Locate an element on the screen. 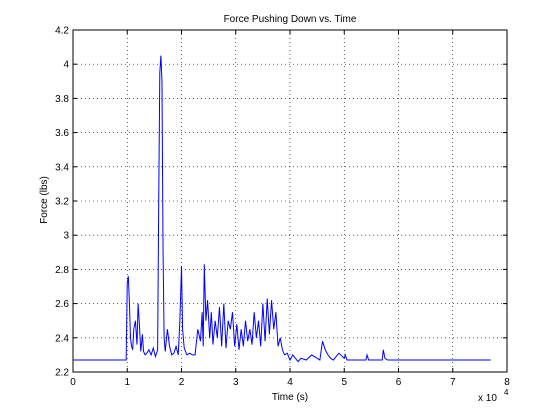  y-tick-label: 2.8 is located at coordinates (62, 270).